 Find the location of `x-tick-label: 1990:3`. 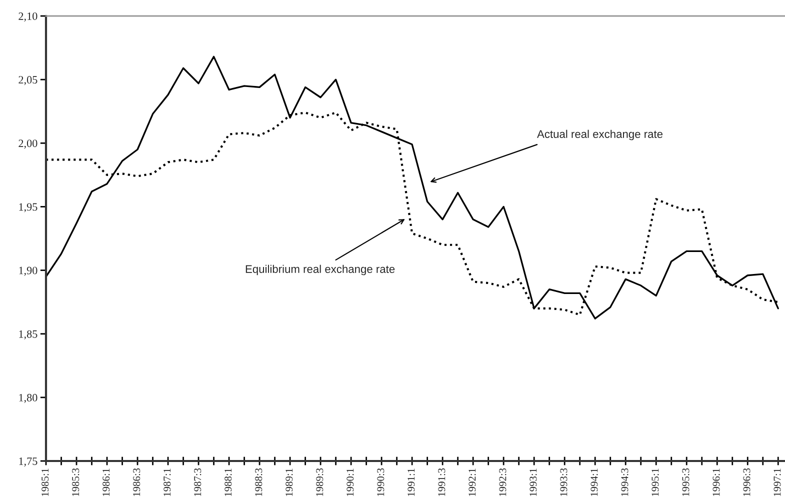

x-tick-label: 1990:3 is located at coordinates (380, 482).